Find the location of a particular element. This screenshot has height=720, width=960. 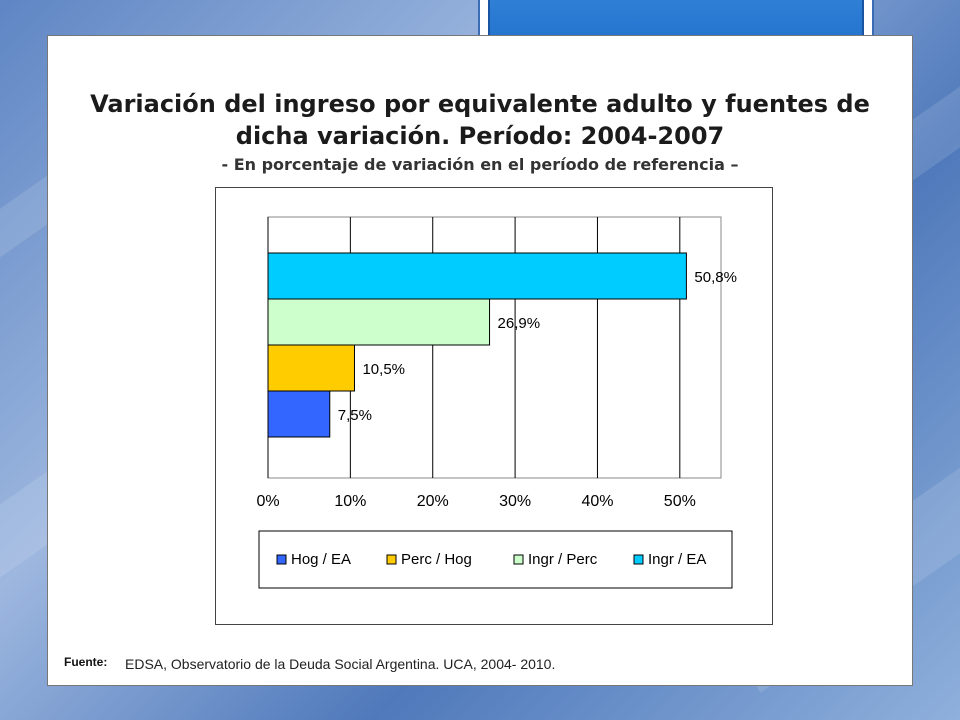

x-tick-label: 20% is located at coordinates (433, 501).